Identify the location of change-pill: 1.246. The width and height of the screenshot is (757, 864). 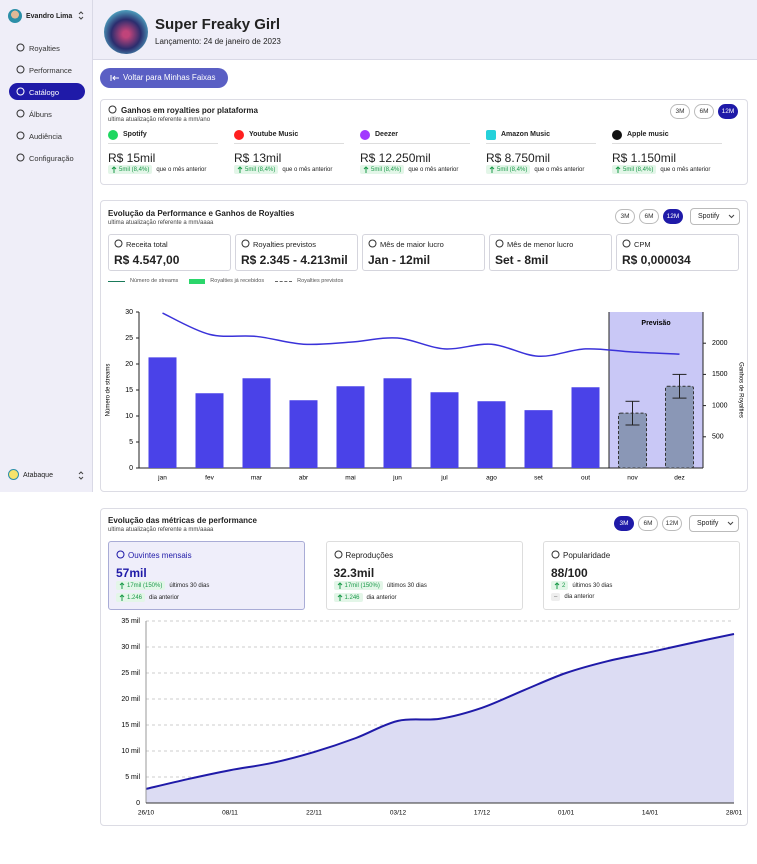
(348, 597).